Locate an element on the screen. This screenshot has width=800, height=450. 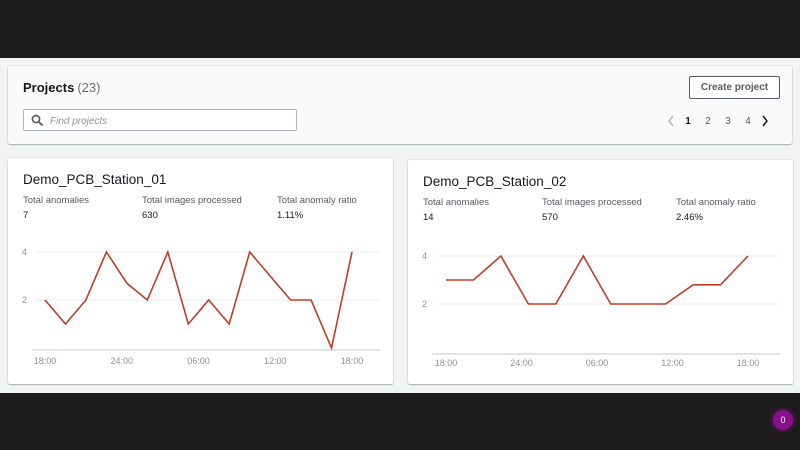
bottom-bar is located at coordinates (400, 421).